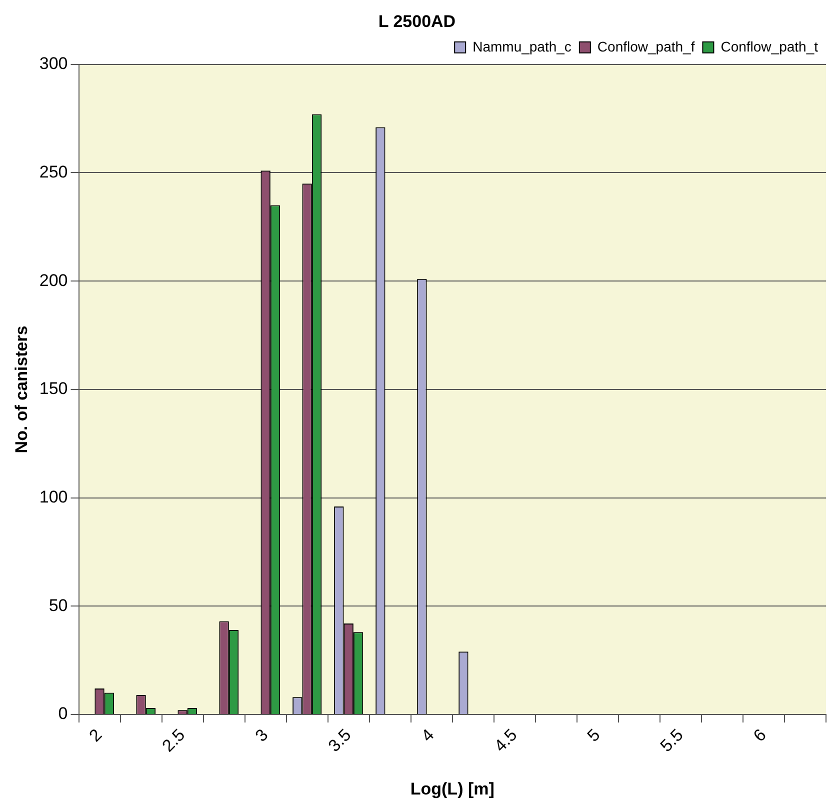 This screenshot has height=812, width=838. What do you see at coordinates (173, 740) in the screenshot?
I see `x-tick-label: 2.5` at bounding box center [173, 740].